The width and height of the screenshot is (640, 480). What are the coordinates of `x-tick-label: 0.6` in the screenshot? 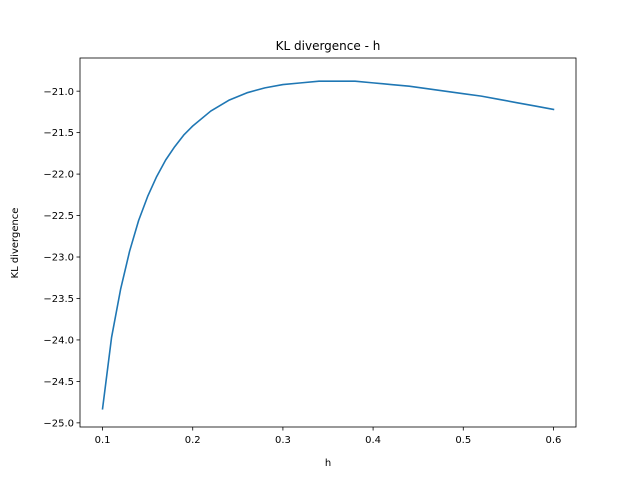 It's located at (554, 440).